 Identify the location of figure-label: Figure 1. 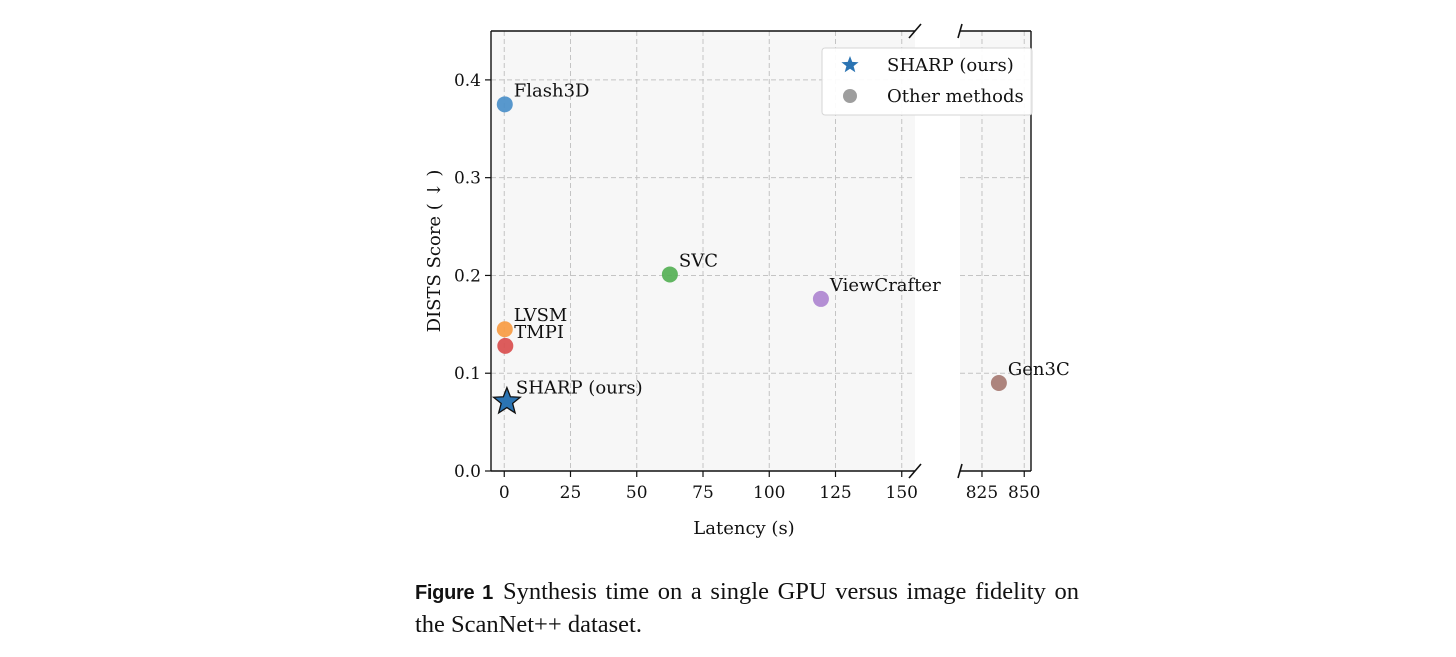
(454, 593).